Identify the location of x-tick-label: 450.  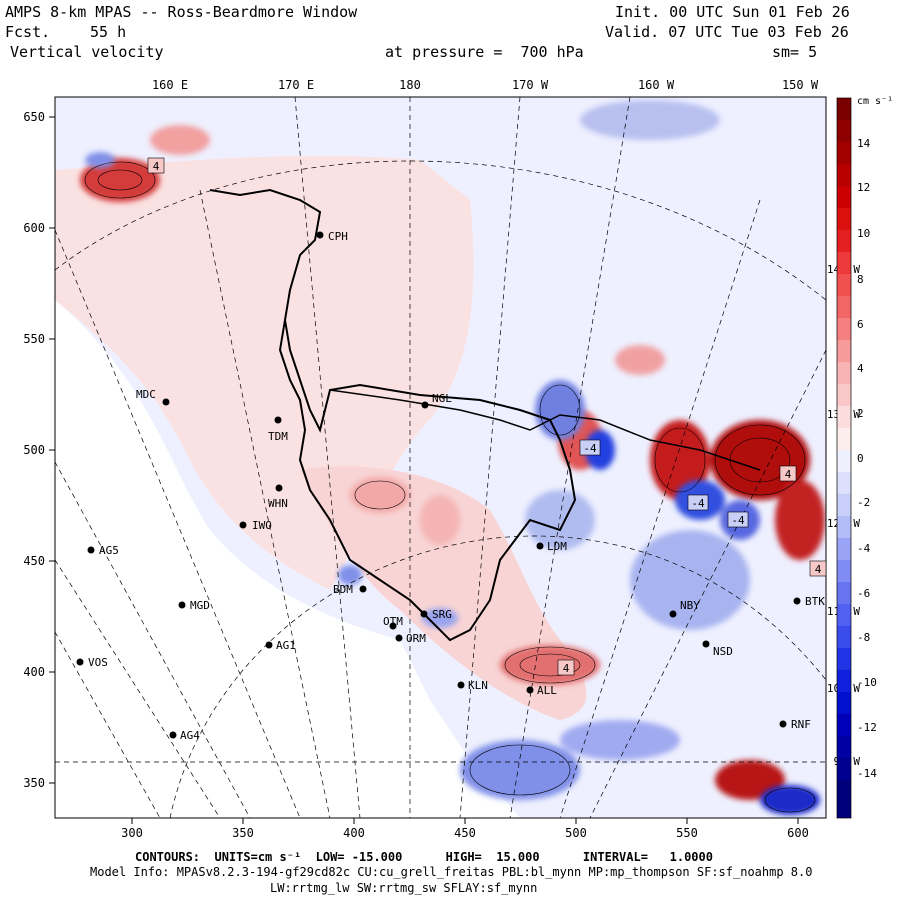
(465, 833).